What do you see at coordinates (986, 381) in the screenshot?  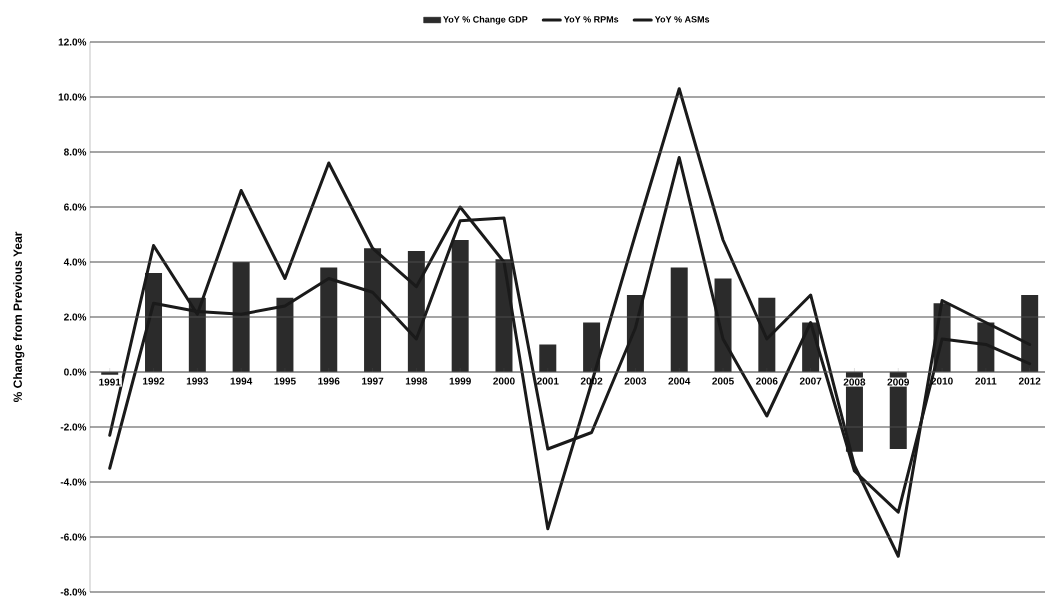 I see `x-tick-label: 2011` at bounding box center [986, 381].